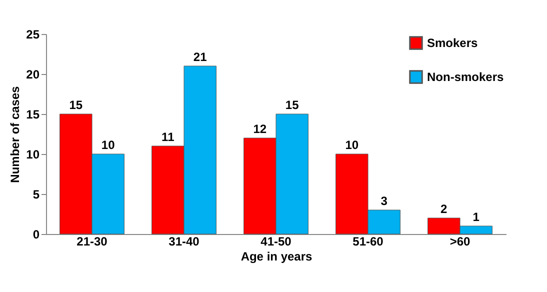 The height and width of the screenshot is (292, 547). I want to click on legend-label: Smokers, so click(452, 43).